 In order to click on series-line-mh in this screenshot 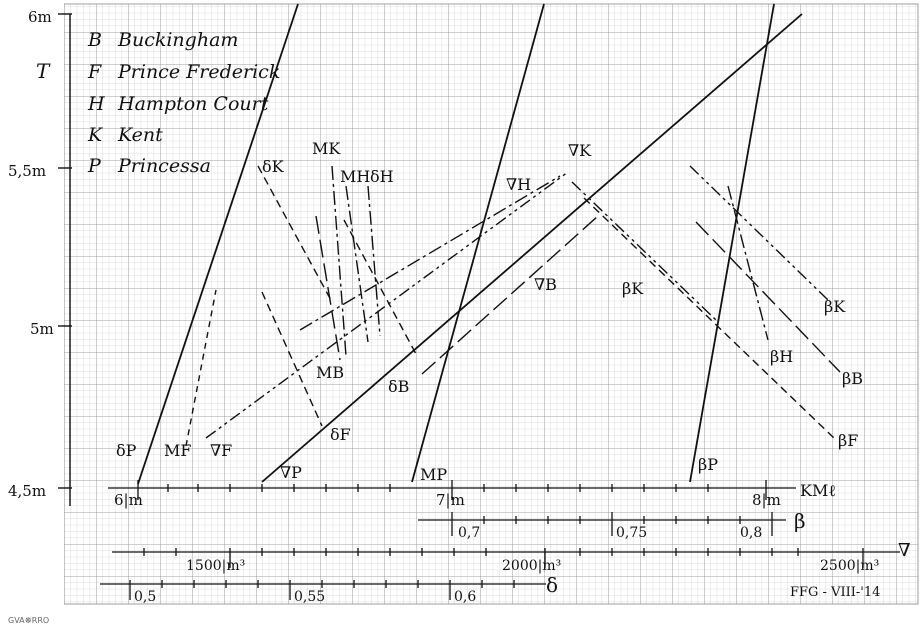, I will do `click(357, 264)`.